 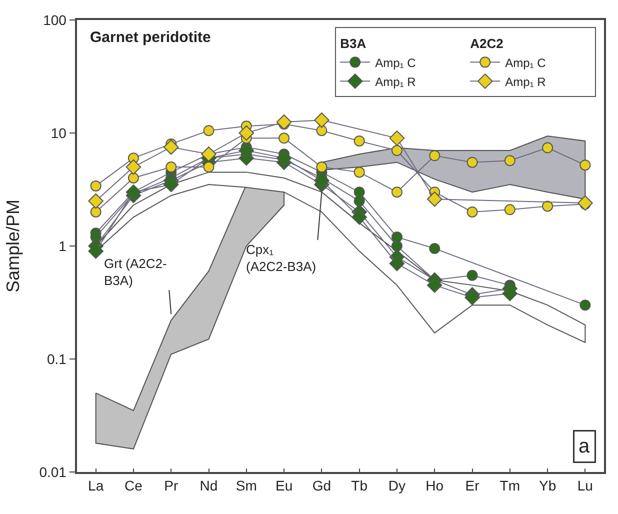 What do you see at coordinates (487, 43) in the screenshot?
I see `annotation: A2C2` at bounding box center [487, 43].